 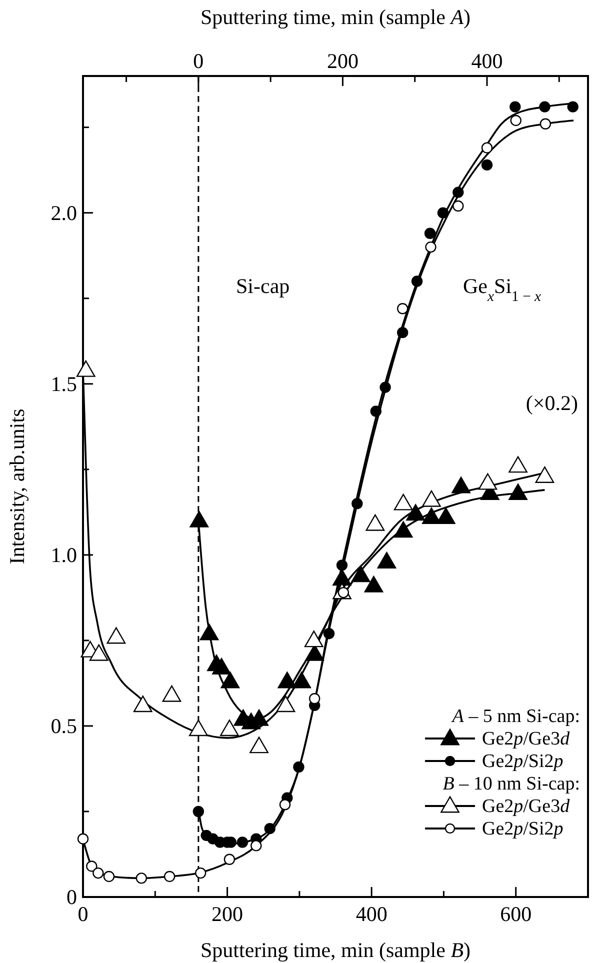 What do you see at coordinates (487, 61) in the screenshot?
I see `x2-tick-label: 400` at bounding box center [487, 61].